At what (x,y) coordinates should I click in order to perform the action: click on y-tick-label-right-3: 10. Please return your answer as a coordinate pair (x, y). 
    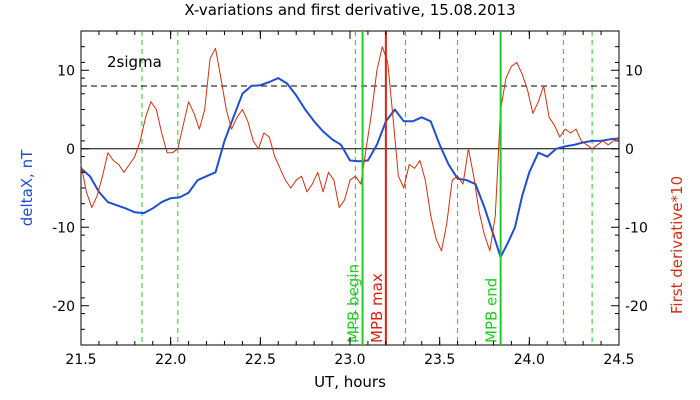
    Looking at the image, I should click on (634, 71).